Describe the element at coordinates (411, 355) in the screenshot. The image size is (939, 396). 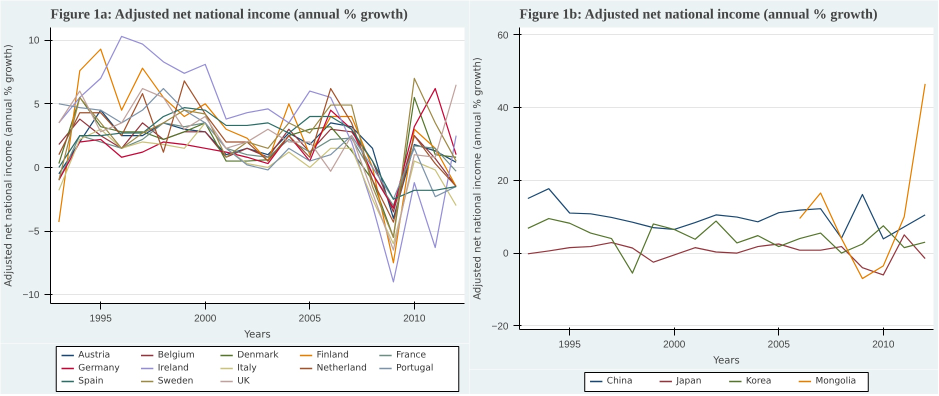
I see `legend-label: France` at that location.